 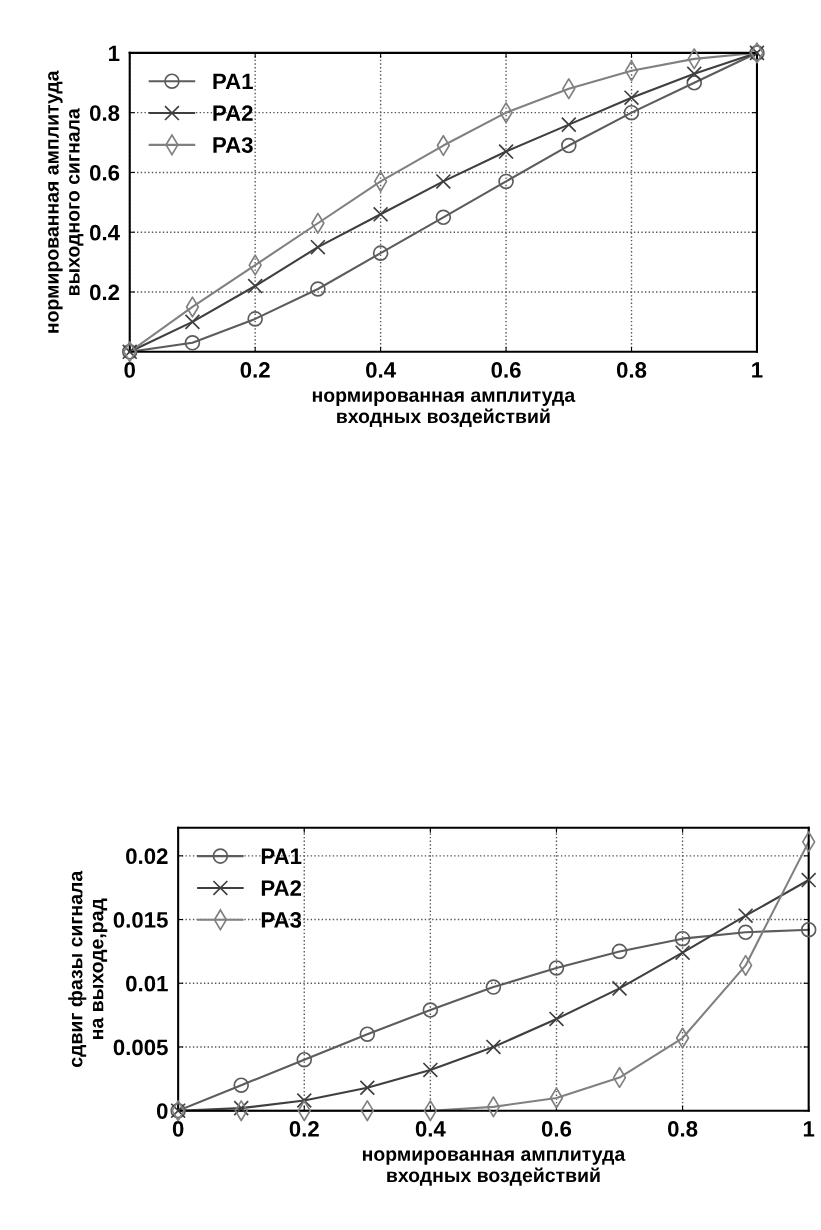 What do you see at coordinates (140, 920) in the screenshot?
I see `y-tick-label: 0.015` at bounding box center [140, 920].